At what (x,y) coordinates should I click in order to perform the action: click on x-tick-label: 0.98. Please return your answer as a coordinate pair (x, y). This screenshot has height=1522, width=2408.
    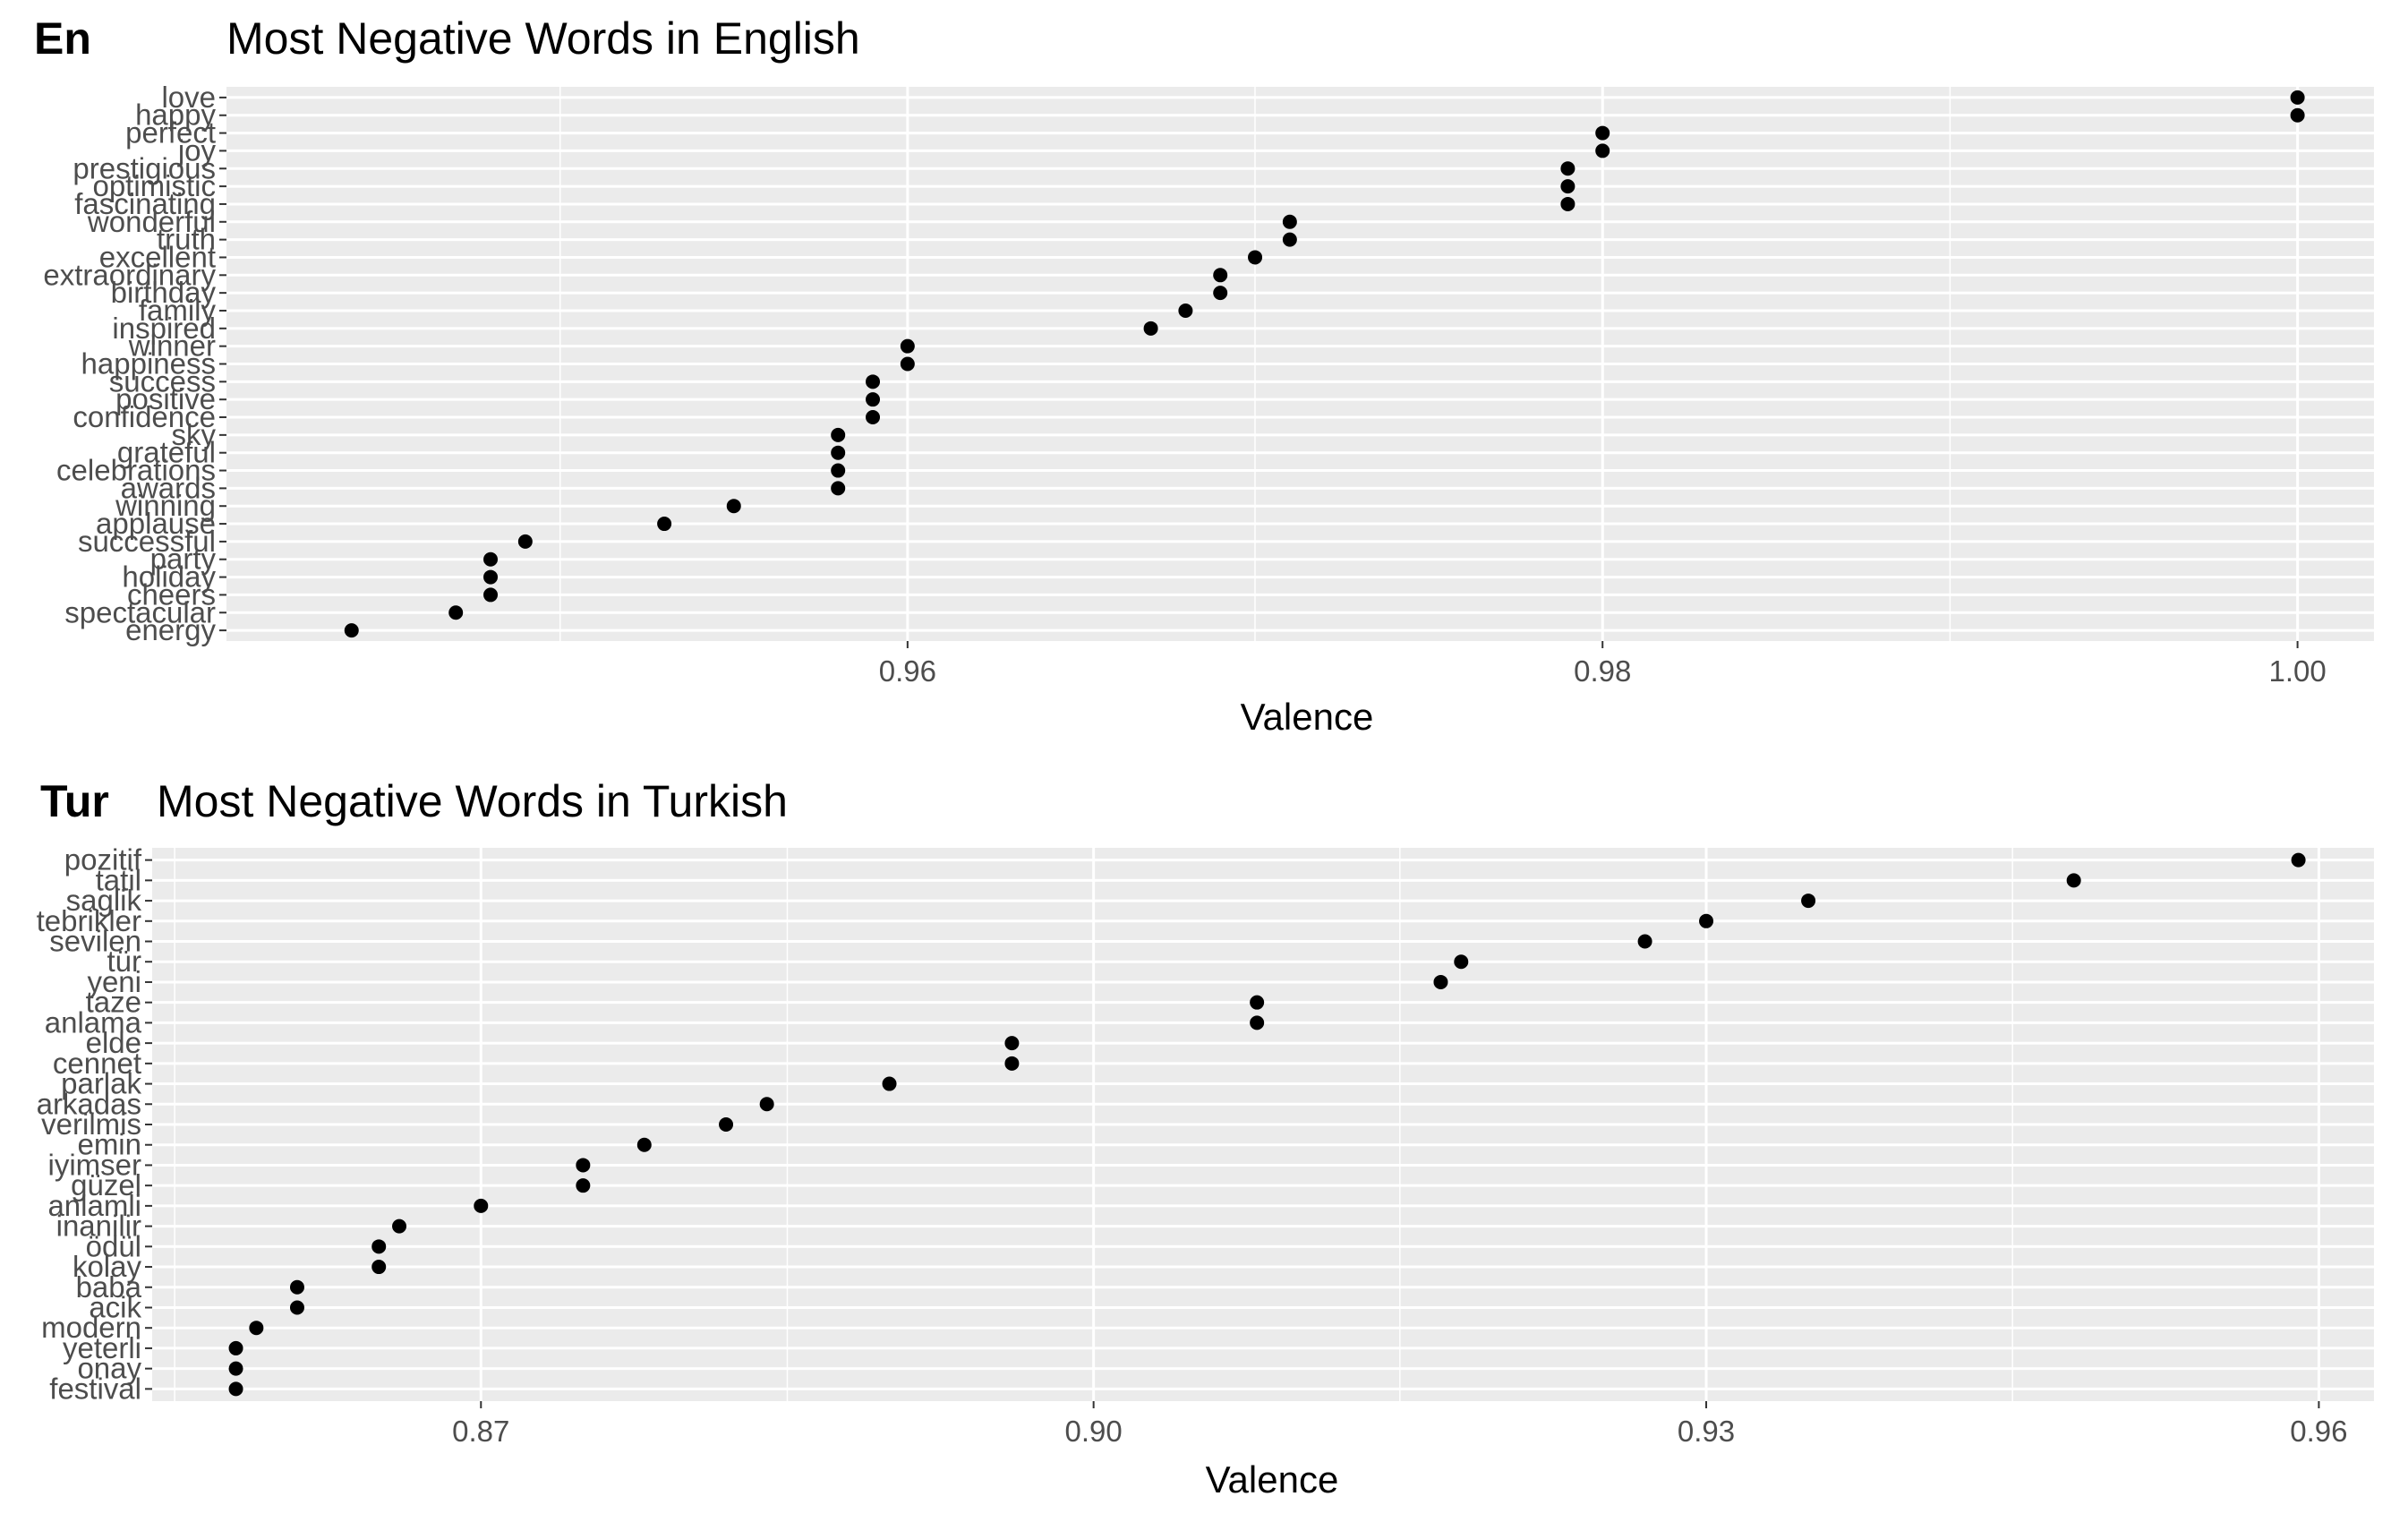
    Looking at the image, I should click on (1602, 671).